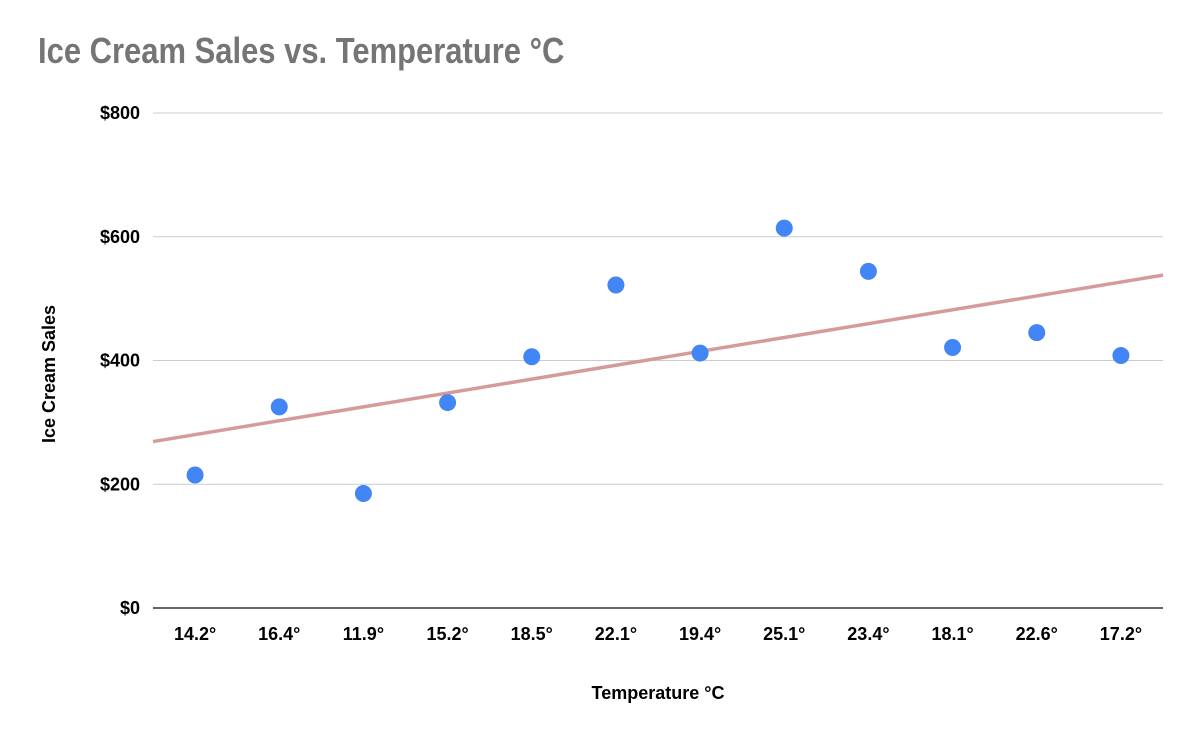 The width and height of the screenshot is (1200, 742). What do you see at coordinates (616, 634) in the screenshot?
I see `x-tick-label: 22.1°` at bounding box center [616, 634].